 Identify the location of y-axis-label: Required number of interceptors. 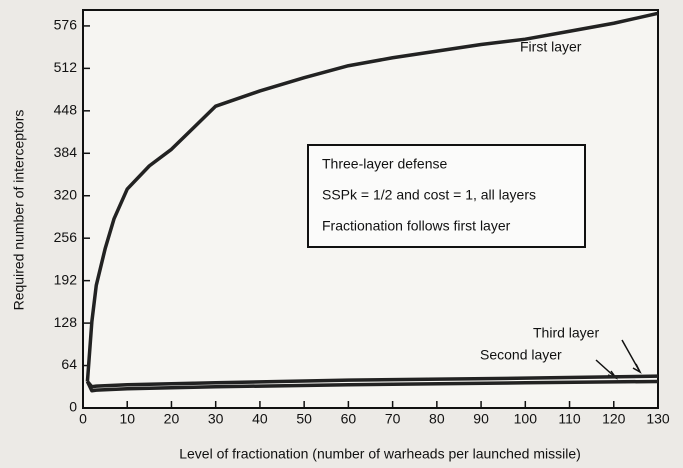
(19, 210).